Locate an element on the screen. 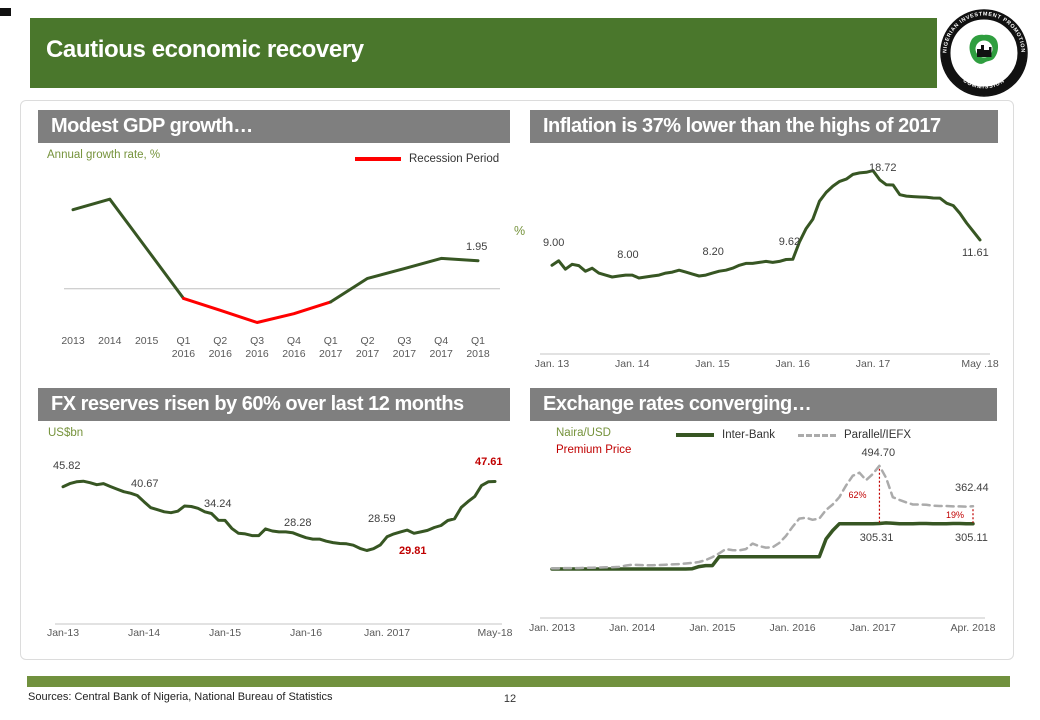 The width and height of the screenshot is (1040, 720). exchange-tick-line: Jan. 2015 is located at coordinates (712, 628).